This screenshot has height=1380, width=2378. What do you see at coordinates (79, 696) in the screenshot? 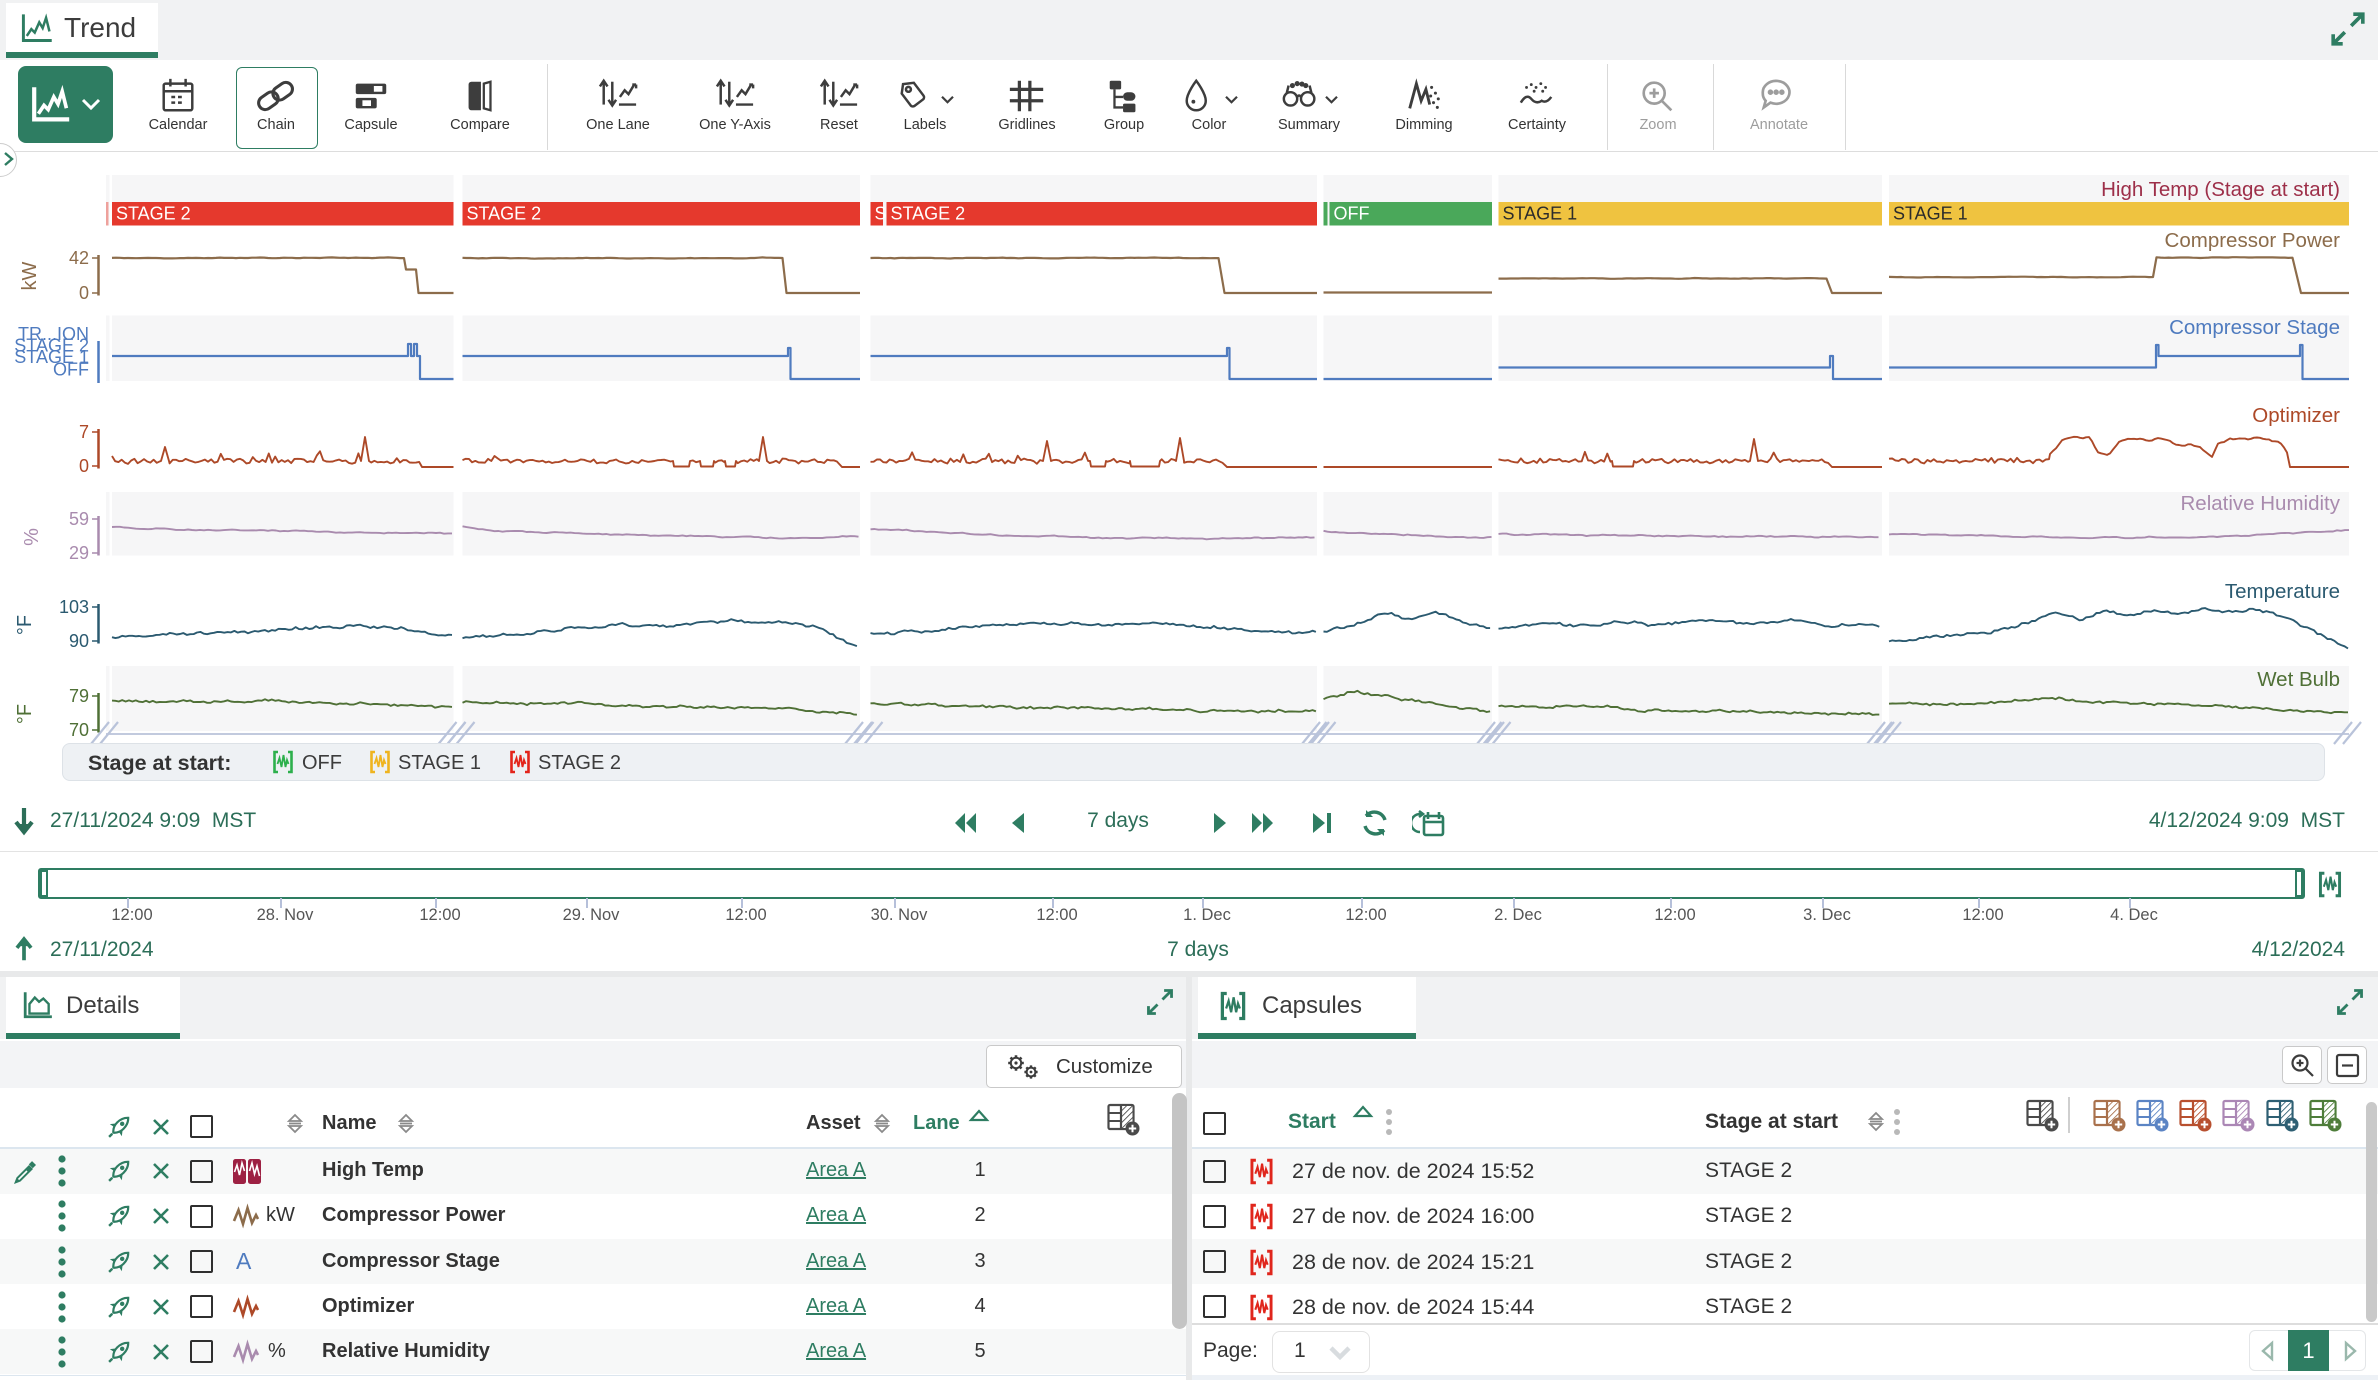
I see `svg-text: 79` at bounding box center [79, 696].